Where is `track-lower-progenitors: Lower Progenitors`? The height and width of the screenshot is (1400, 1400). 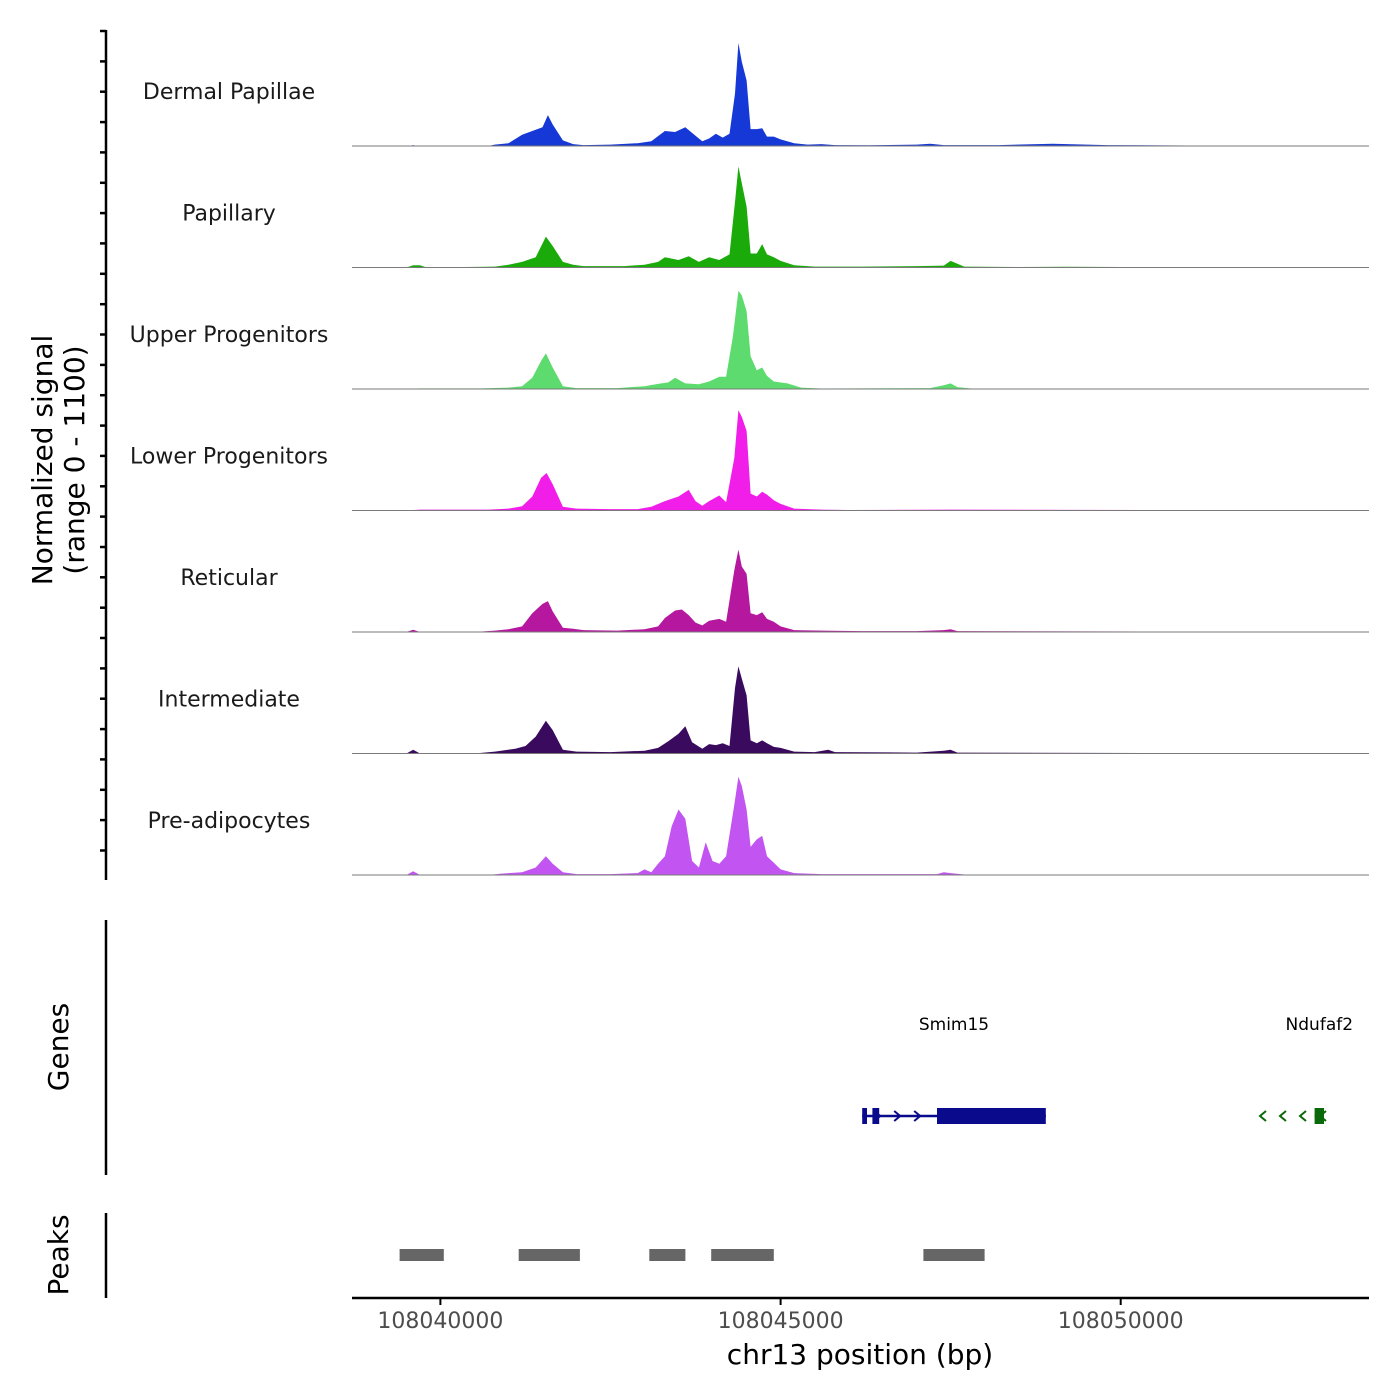 track-lower-progenitors: Lower Progenitors is located at coordinates (749, 460).